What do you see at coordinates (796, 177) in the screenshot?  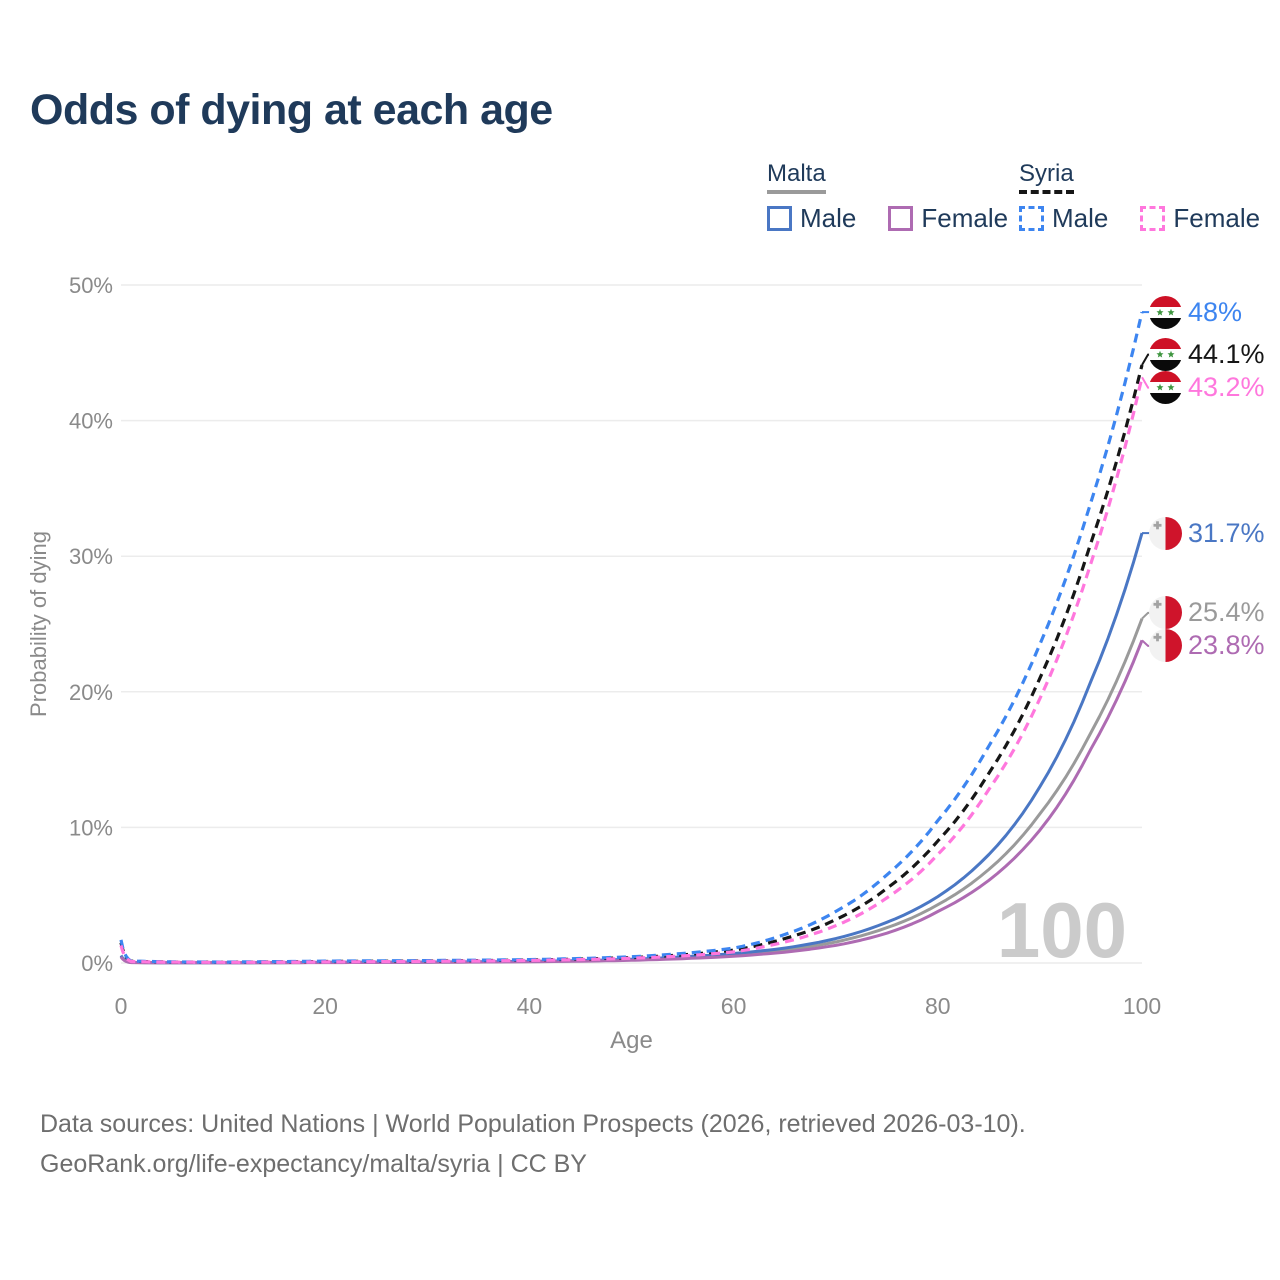 I see `legend-country-malta: Malta` at bounding box center [796, 177].